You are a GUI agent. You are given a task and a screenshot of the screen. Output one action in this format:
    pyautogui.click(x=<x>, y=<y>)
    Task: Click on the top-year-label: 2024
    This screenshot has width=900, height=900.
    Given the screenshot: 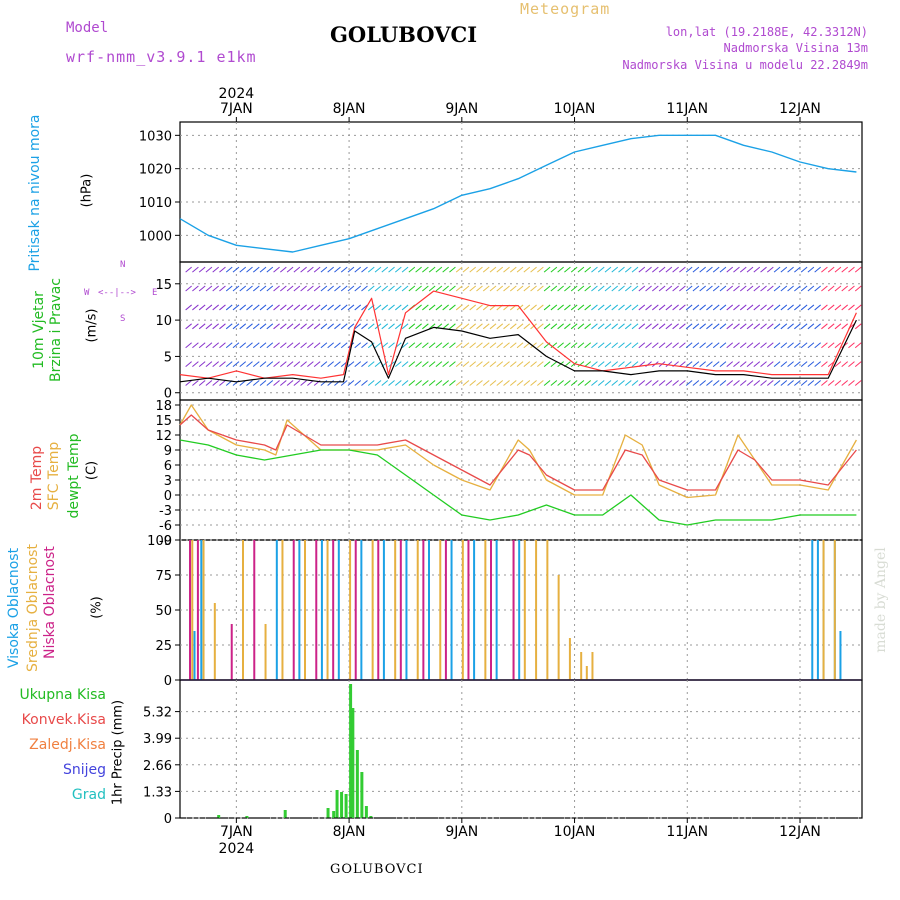 What is the action you would take?
    pyautogui.click(x=237, y=94)
    